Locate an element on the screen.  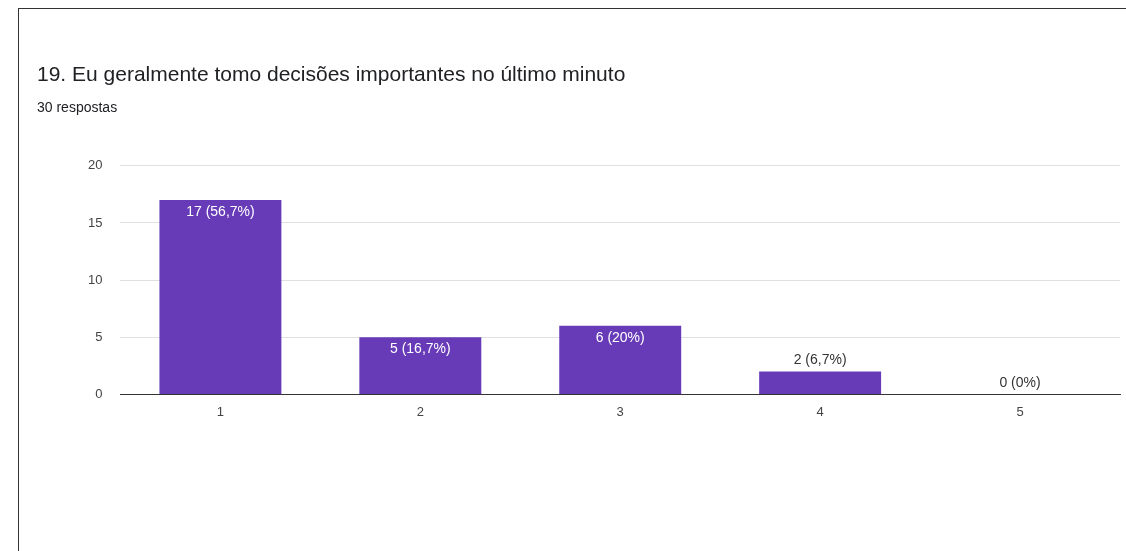
chart-title: 19. Eu geralmente tomo decisões importantes no último minuto is located at coordinates (331, 74).